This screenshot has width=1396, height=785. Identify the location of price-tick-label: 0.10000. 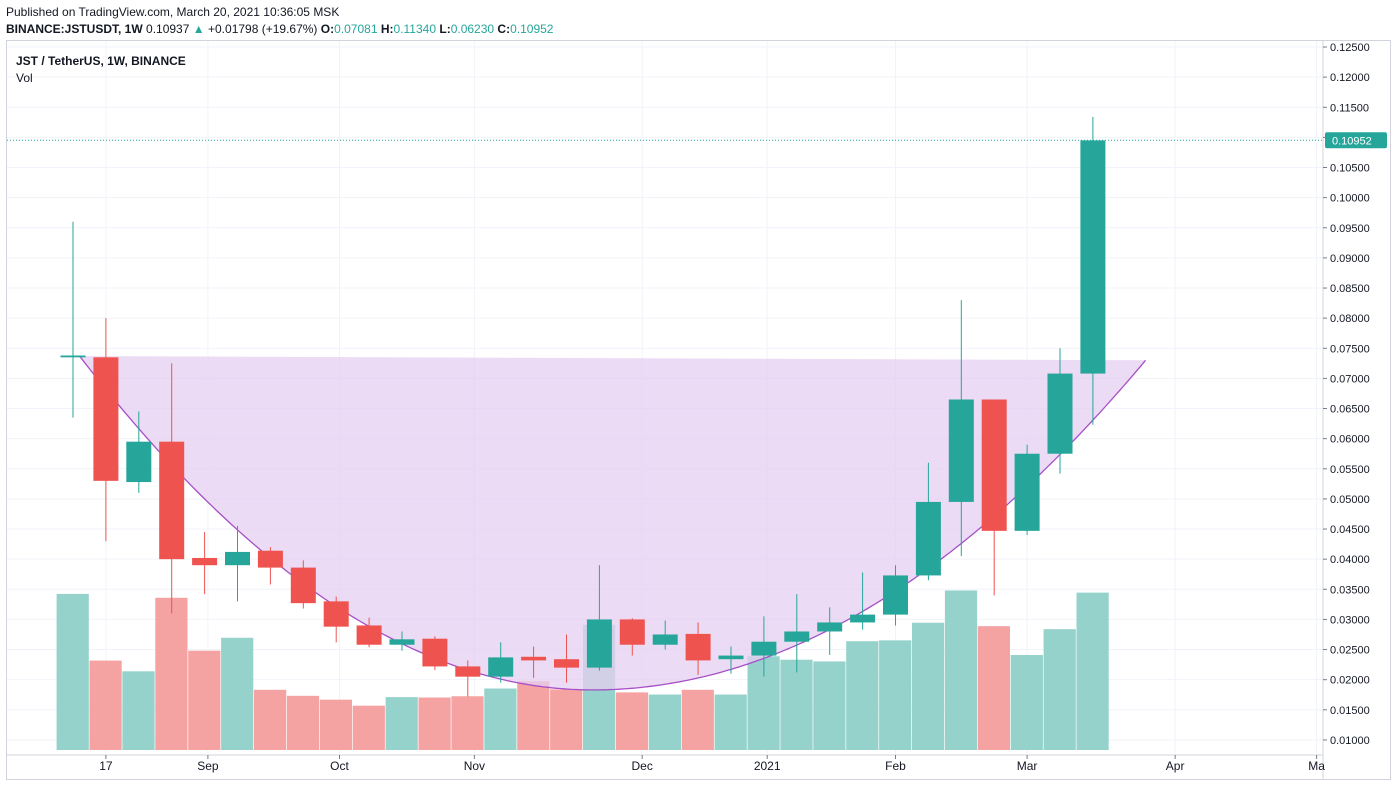
(1350, 199).